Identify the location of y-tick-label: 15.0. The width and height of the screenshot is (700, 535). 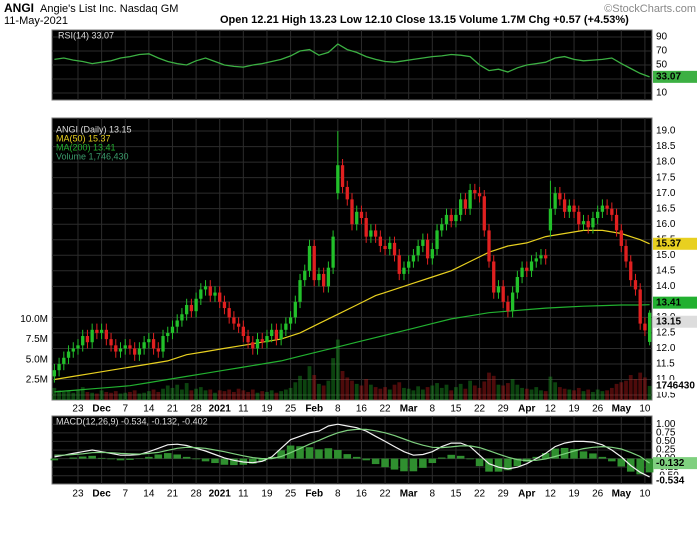
(666, 255).